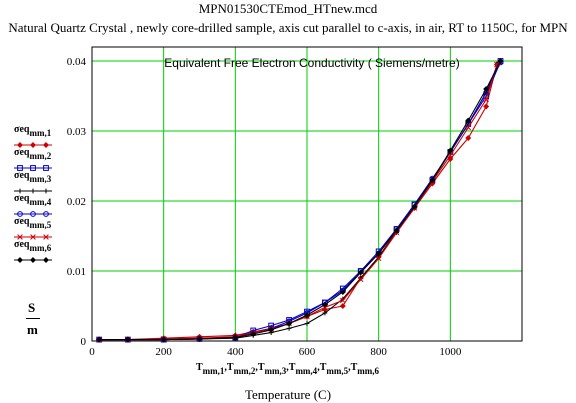 The image size is (576, 403). I want to click on x-variable-sub: mm,2, so click(244, 371).